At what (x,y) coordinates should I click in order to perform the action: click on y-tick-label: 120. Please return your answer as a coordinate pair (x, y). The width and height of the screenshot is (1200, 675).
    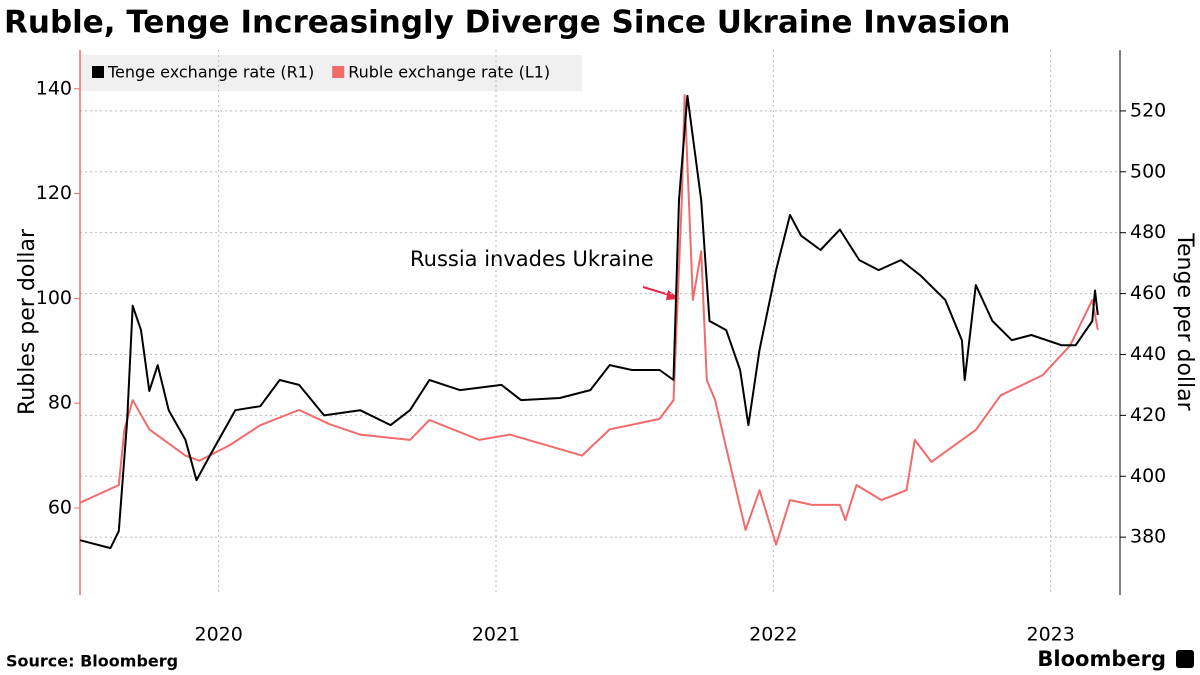
    Looking at the image, I should click on (54, 193).